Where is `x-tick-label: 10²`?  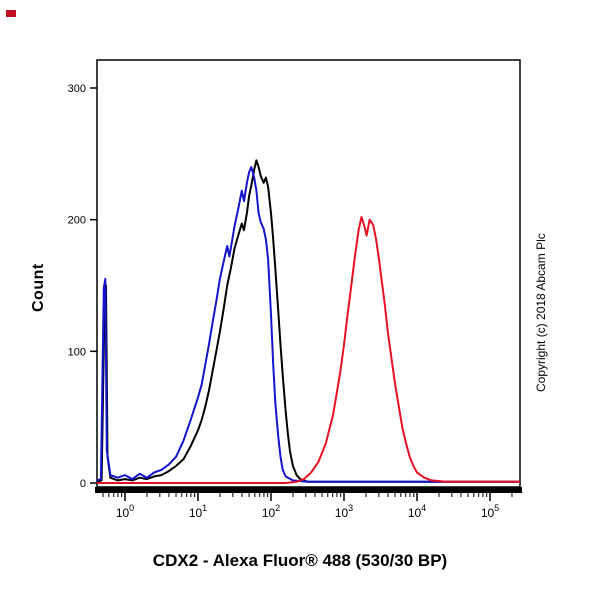
x-tick-label: 10² is located at coordinates (271, 511).